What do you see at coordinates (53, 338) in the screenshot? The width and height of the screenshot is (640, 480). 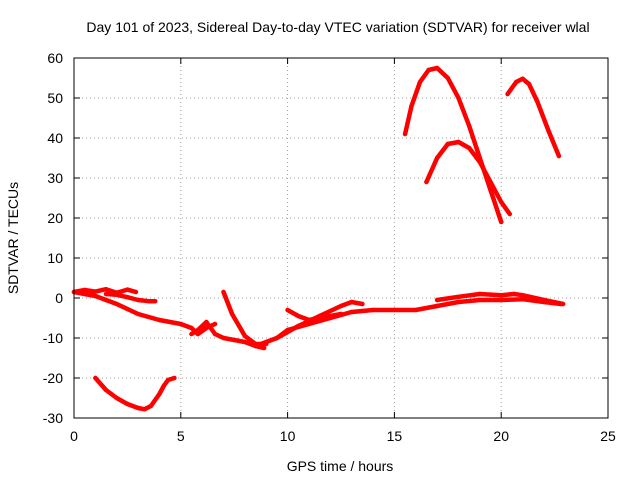 I see `y-tick-label-2: -10` at bounding box center [53, 338].